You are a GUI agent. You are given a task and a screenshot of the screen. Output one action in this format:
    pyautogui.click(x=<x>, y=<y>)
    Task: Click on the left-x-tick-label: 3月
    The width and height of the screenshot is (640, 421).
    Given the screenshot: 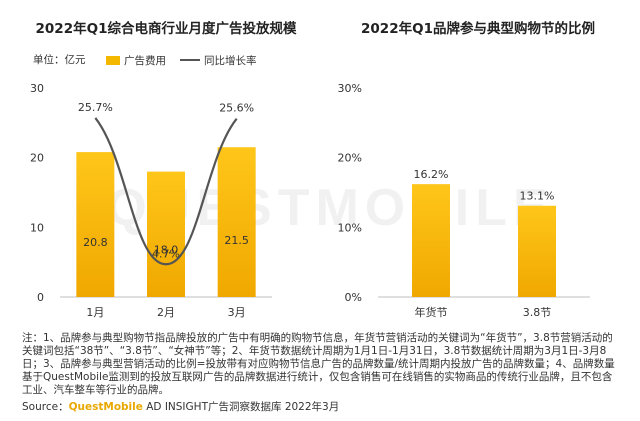 What is the action you would take?
    pyautogui.click(x=237, y=312)
    